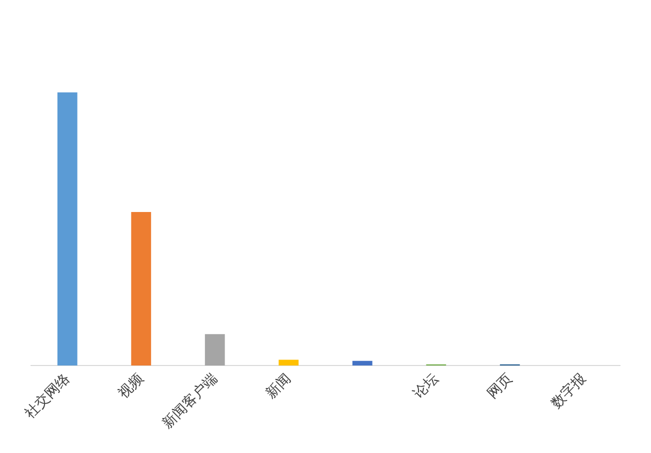 Image resolution: width=651 pixels, height=453 pixels. Describe the element at coordinates (278, 386) in the screenshot. I see `x-tick-label: 新闻` at that location.